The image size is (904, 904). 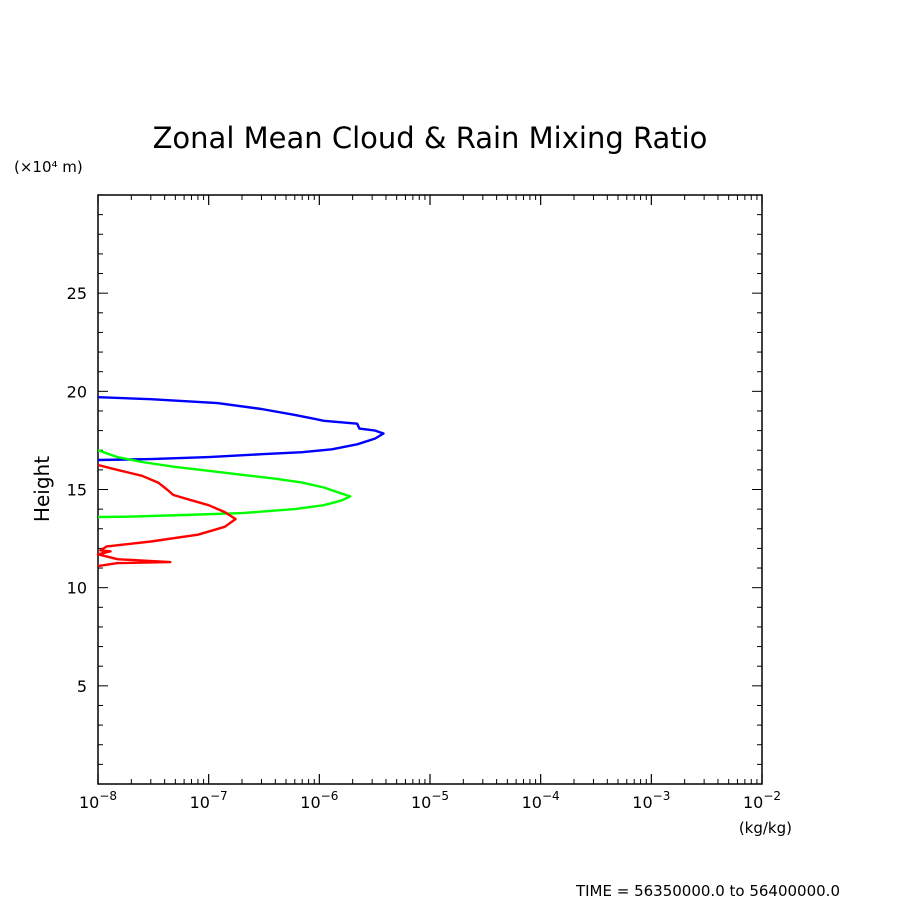 What do you see at coordinates (98, 800) in the screenshot?
I see `x-tick-label: 10⁻⁸` at bounding box center [98, 800].